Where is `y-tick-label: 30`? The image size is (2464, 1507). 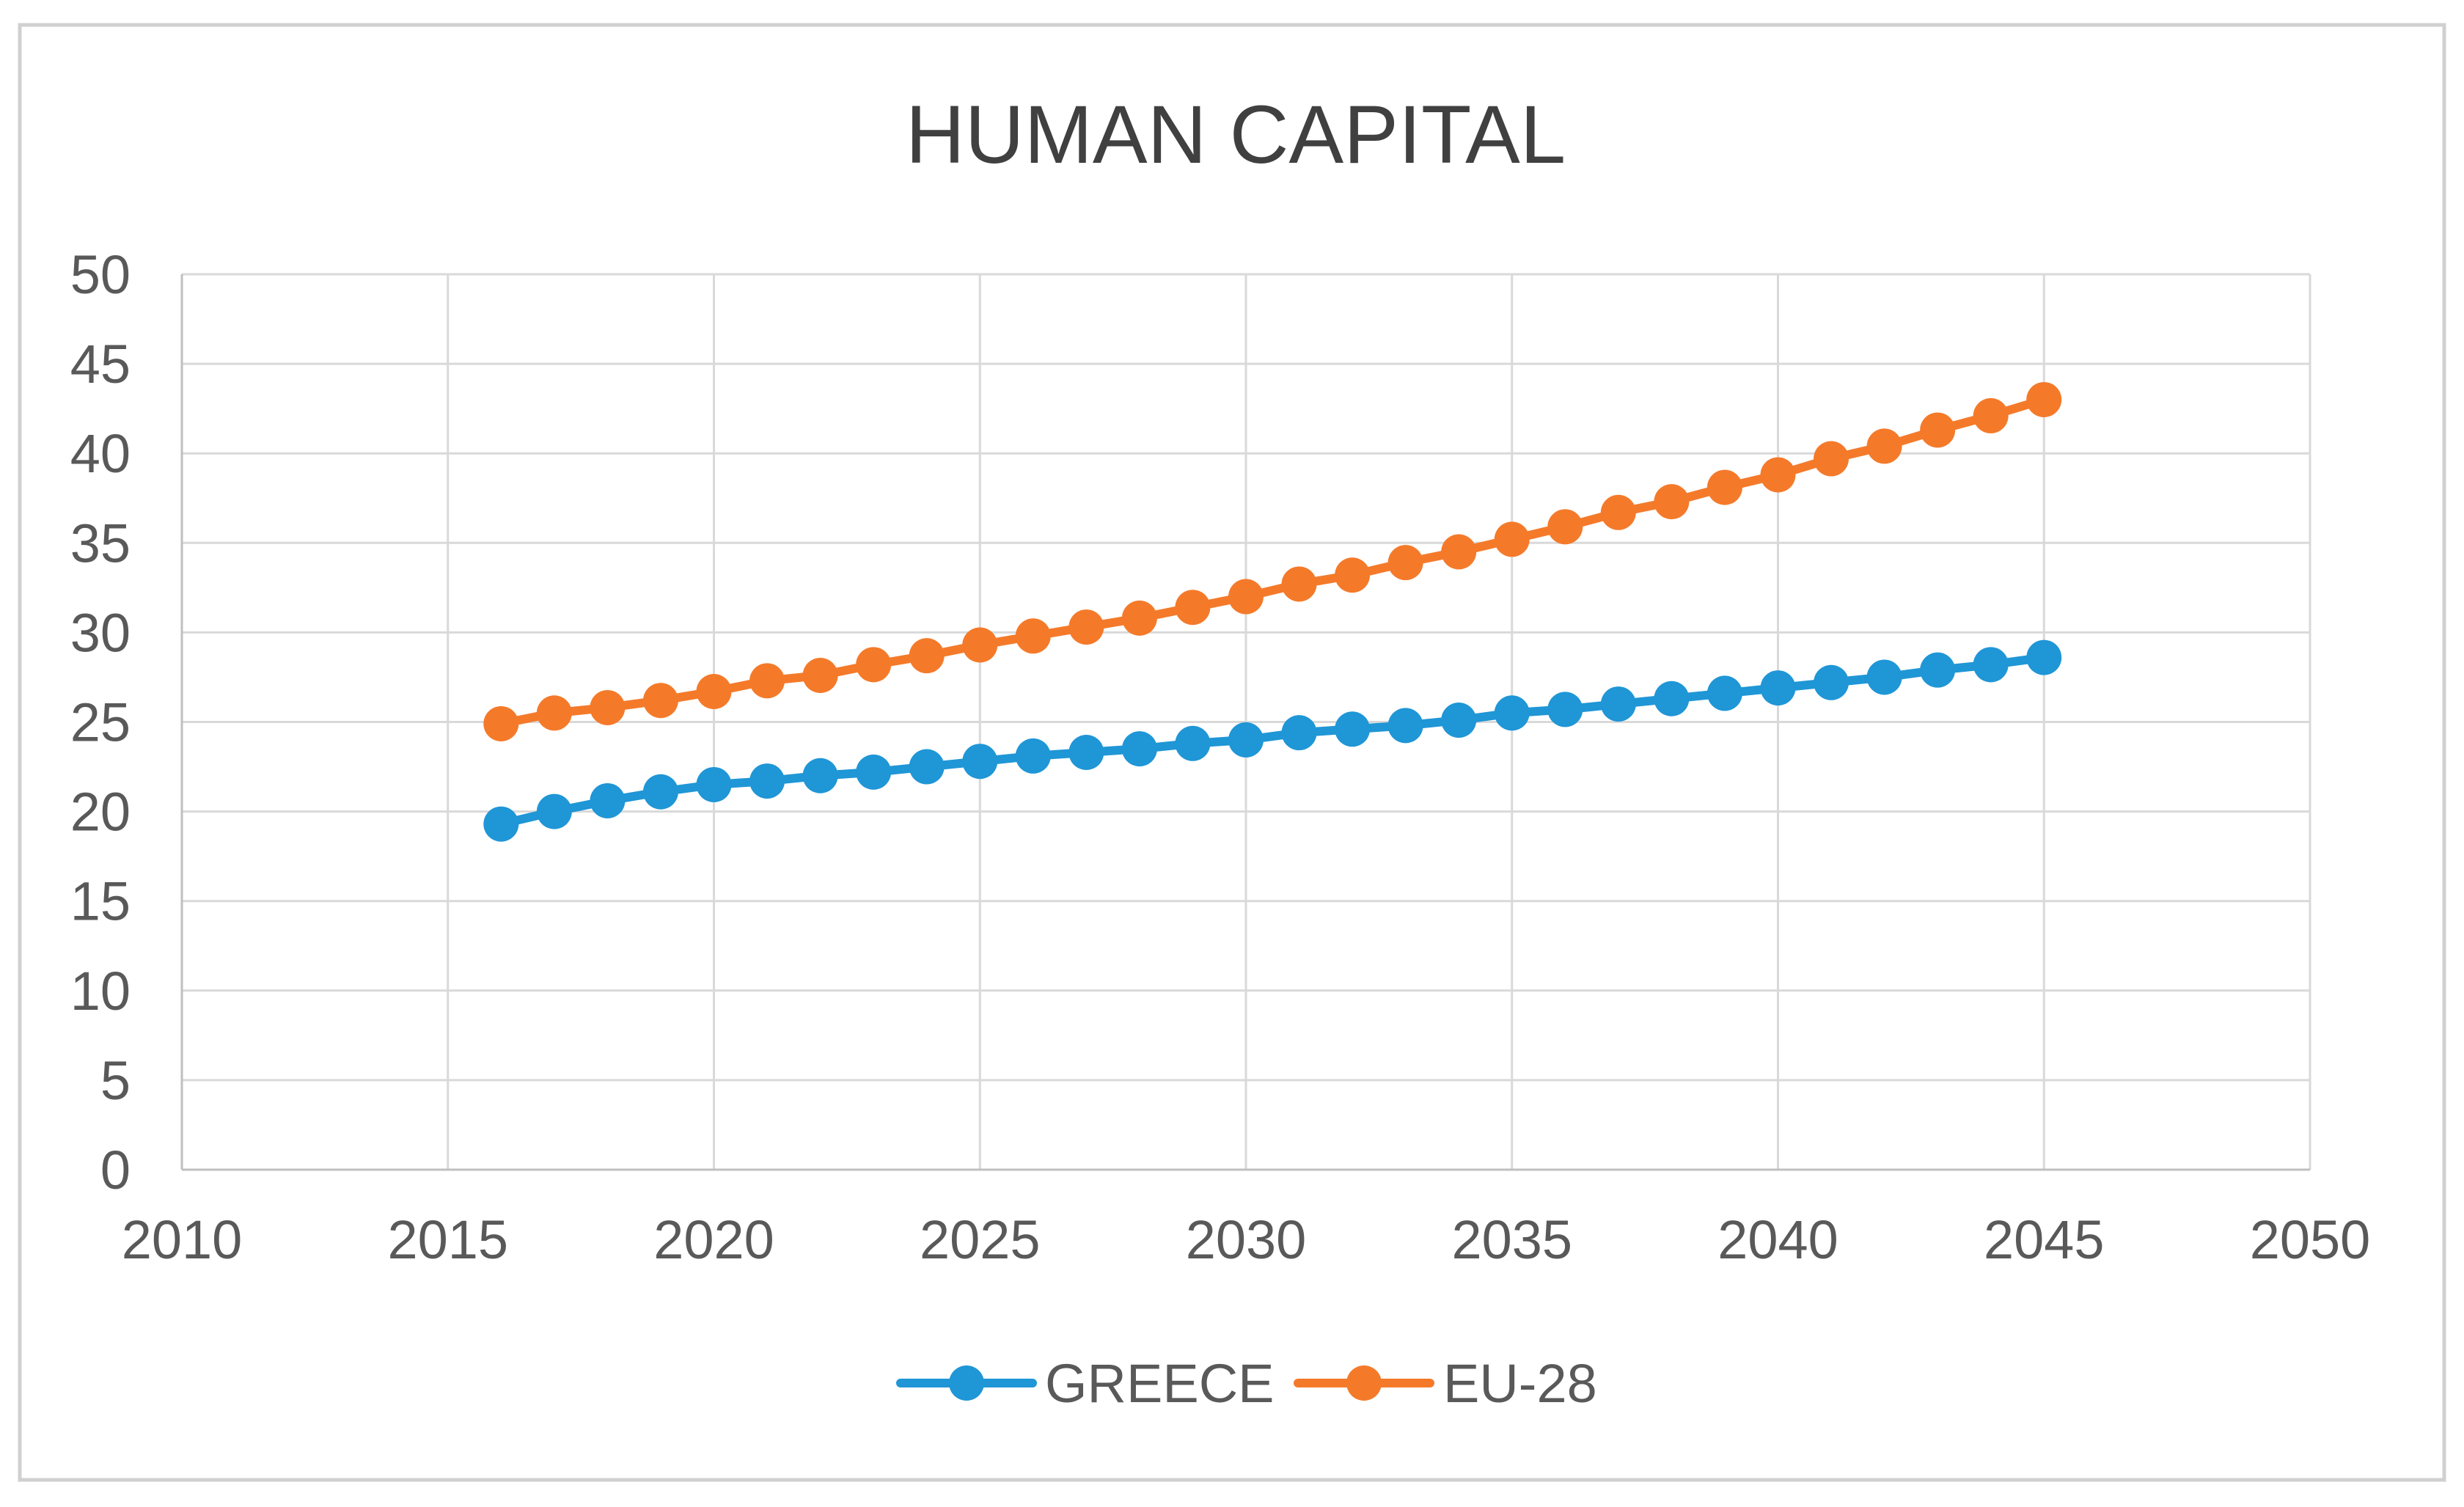 y-tick-label: 30 is located at coordinates (100, 632).